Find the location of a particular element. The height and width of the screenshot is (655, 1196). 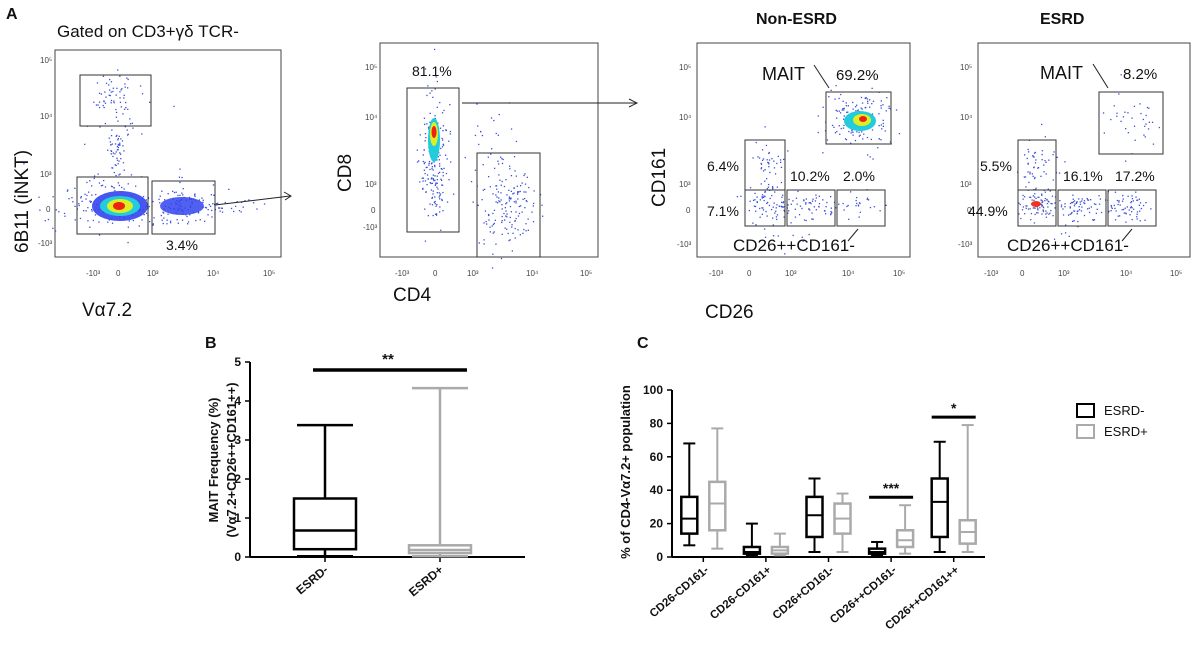

chart-c-ytick-label: 60 is located at coordinates (657, 457).